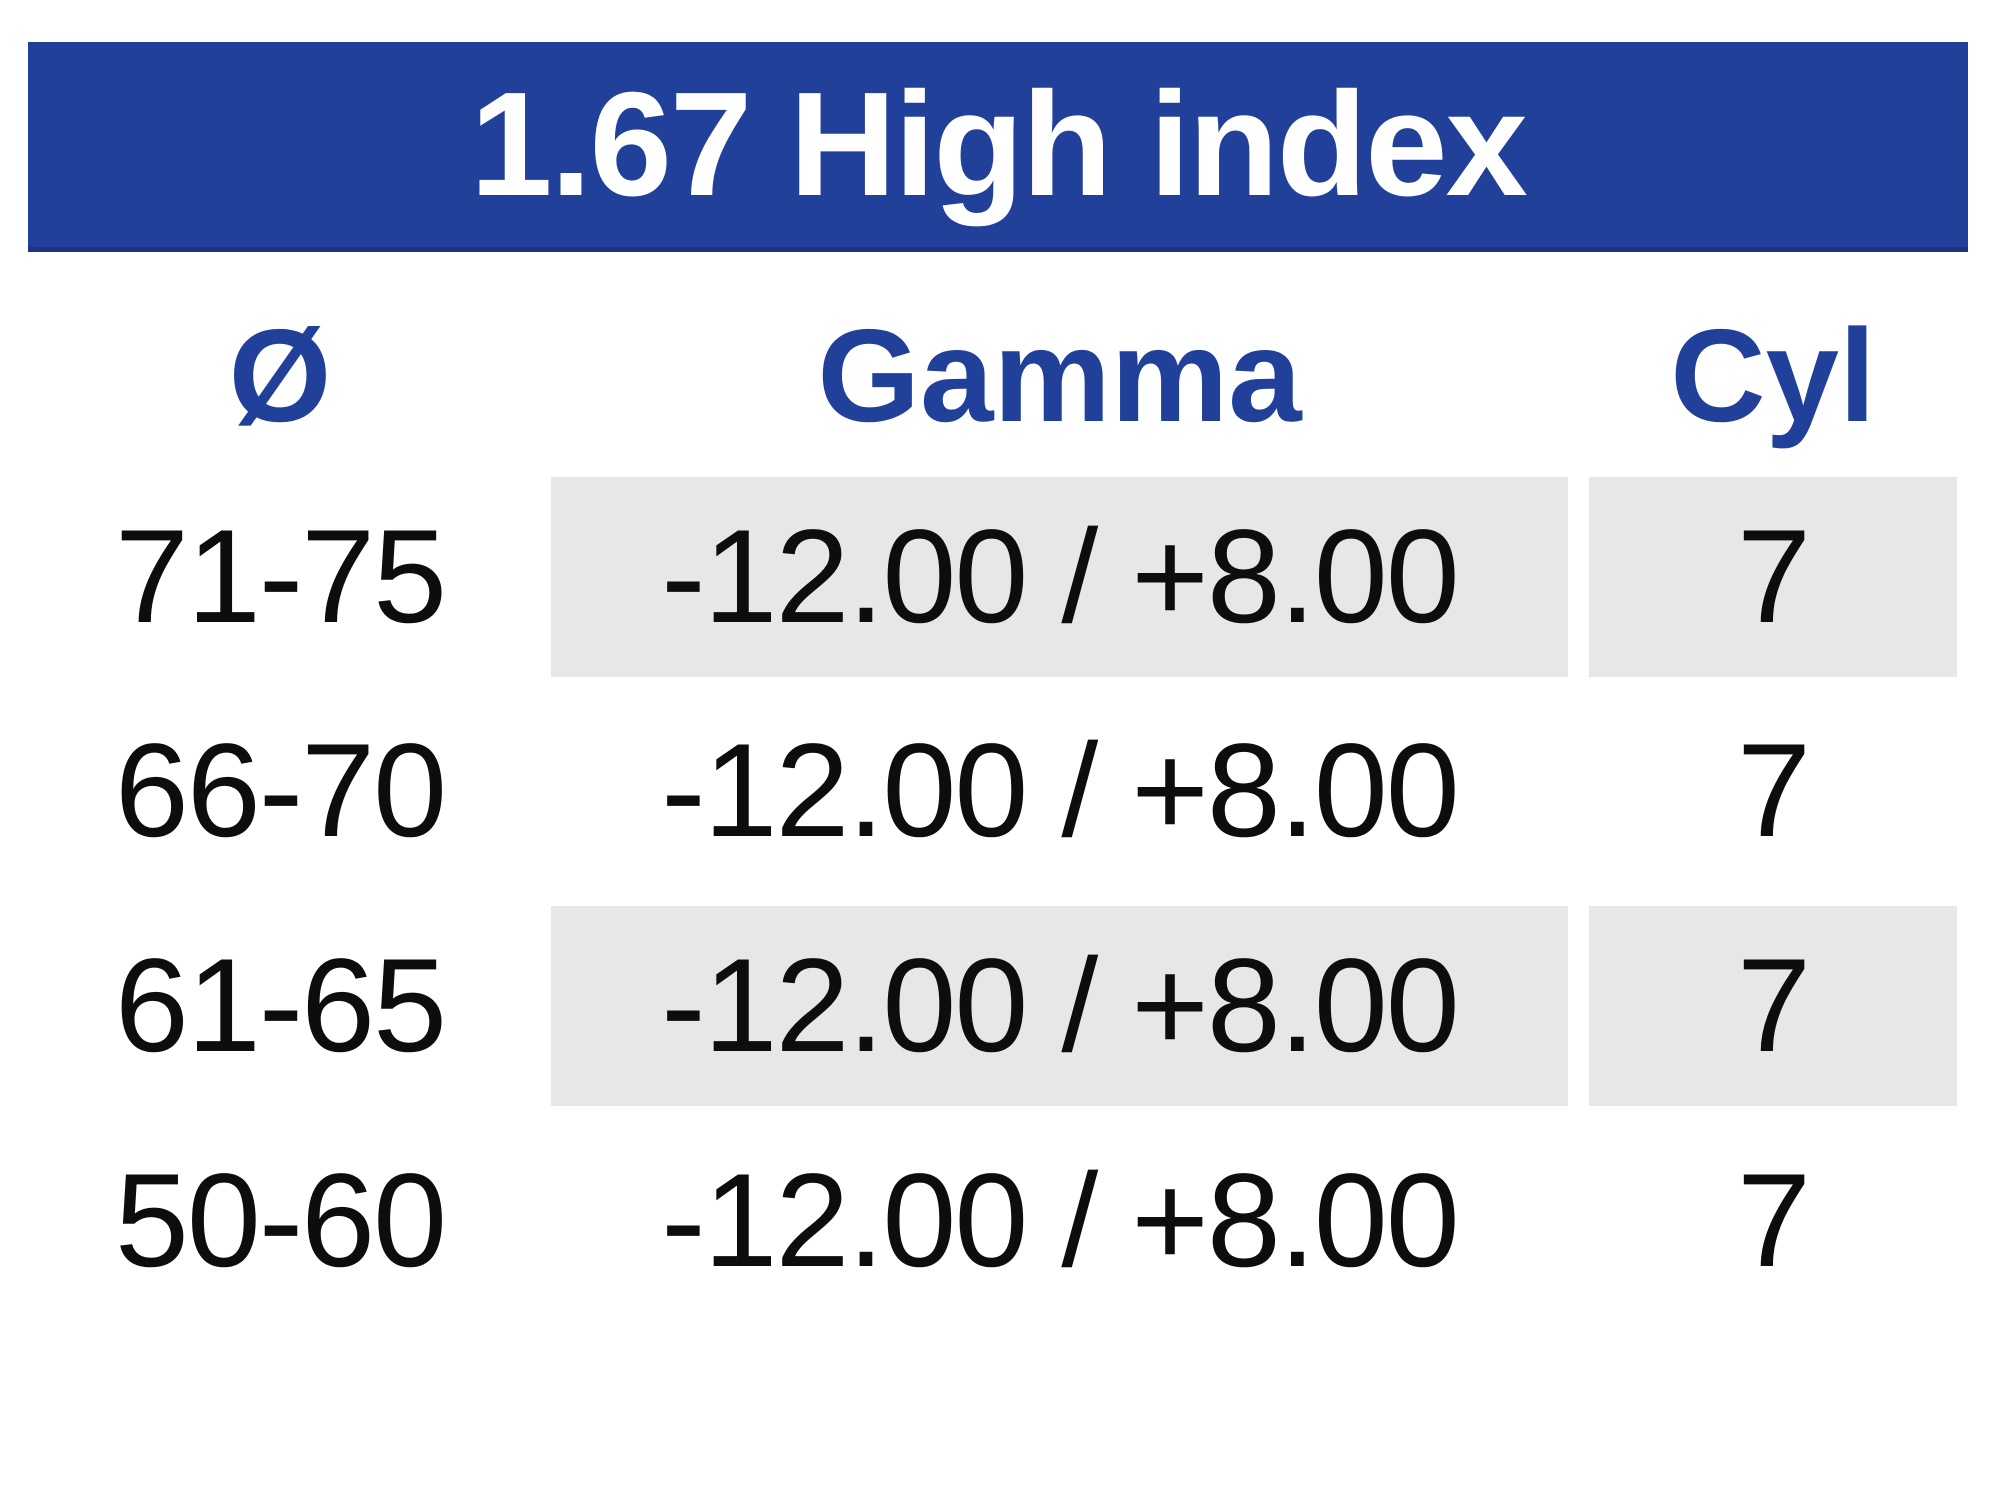 Image resolution: width=2000 pixels, height=1500 pixels. I want to click on table-title-bar: 1.67 High index, so click(998, 147).